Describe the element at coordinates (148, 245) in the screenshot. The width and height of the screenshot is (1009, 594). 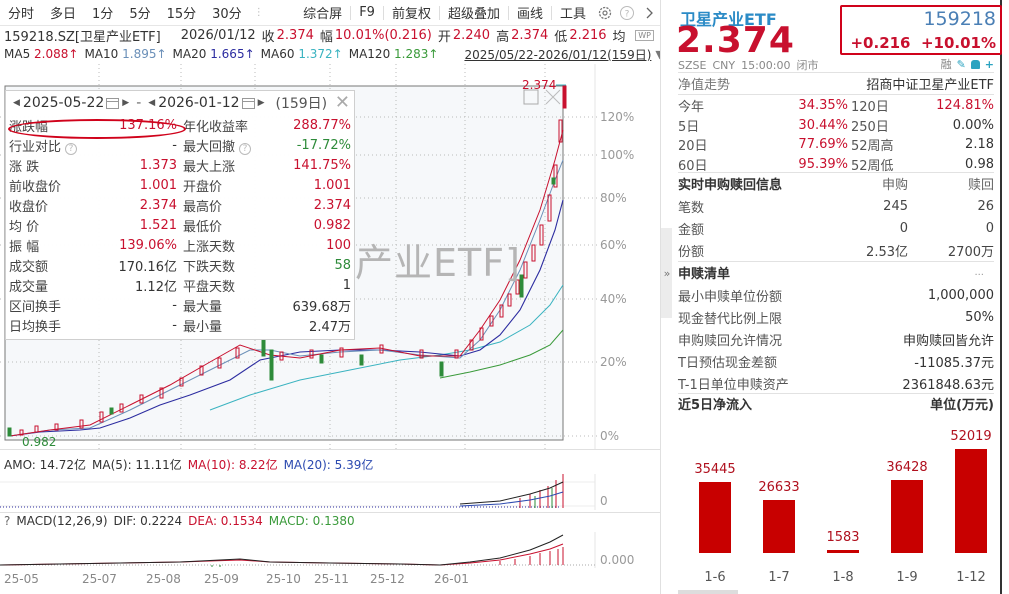
I see `stat-value: 139.06%` at that location.